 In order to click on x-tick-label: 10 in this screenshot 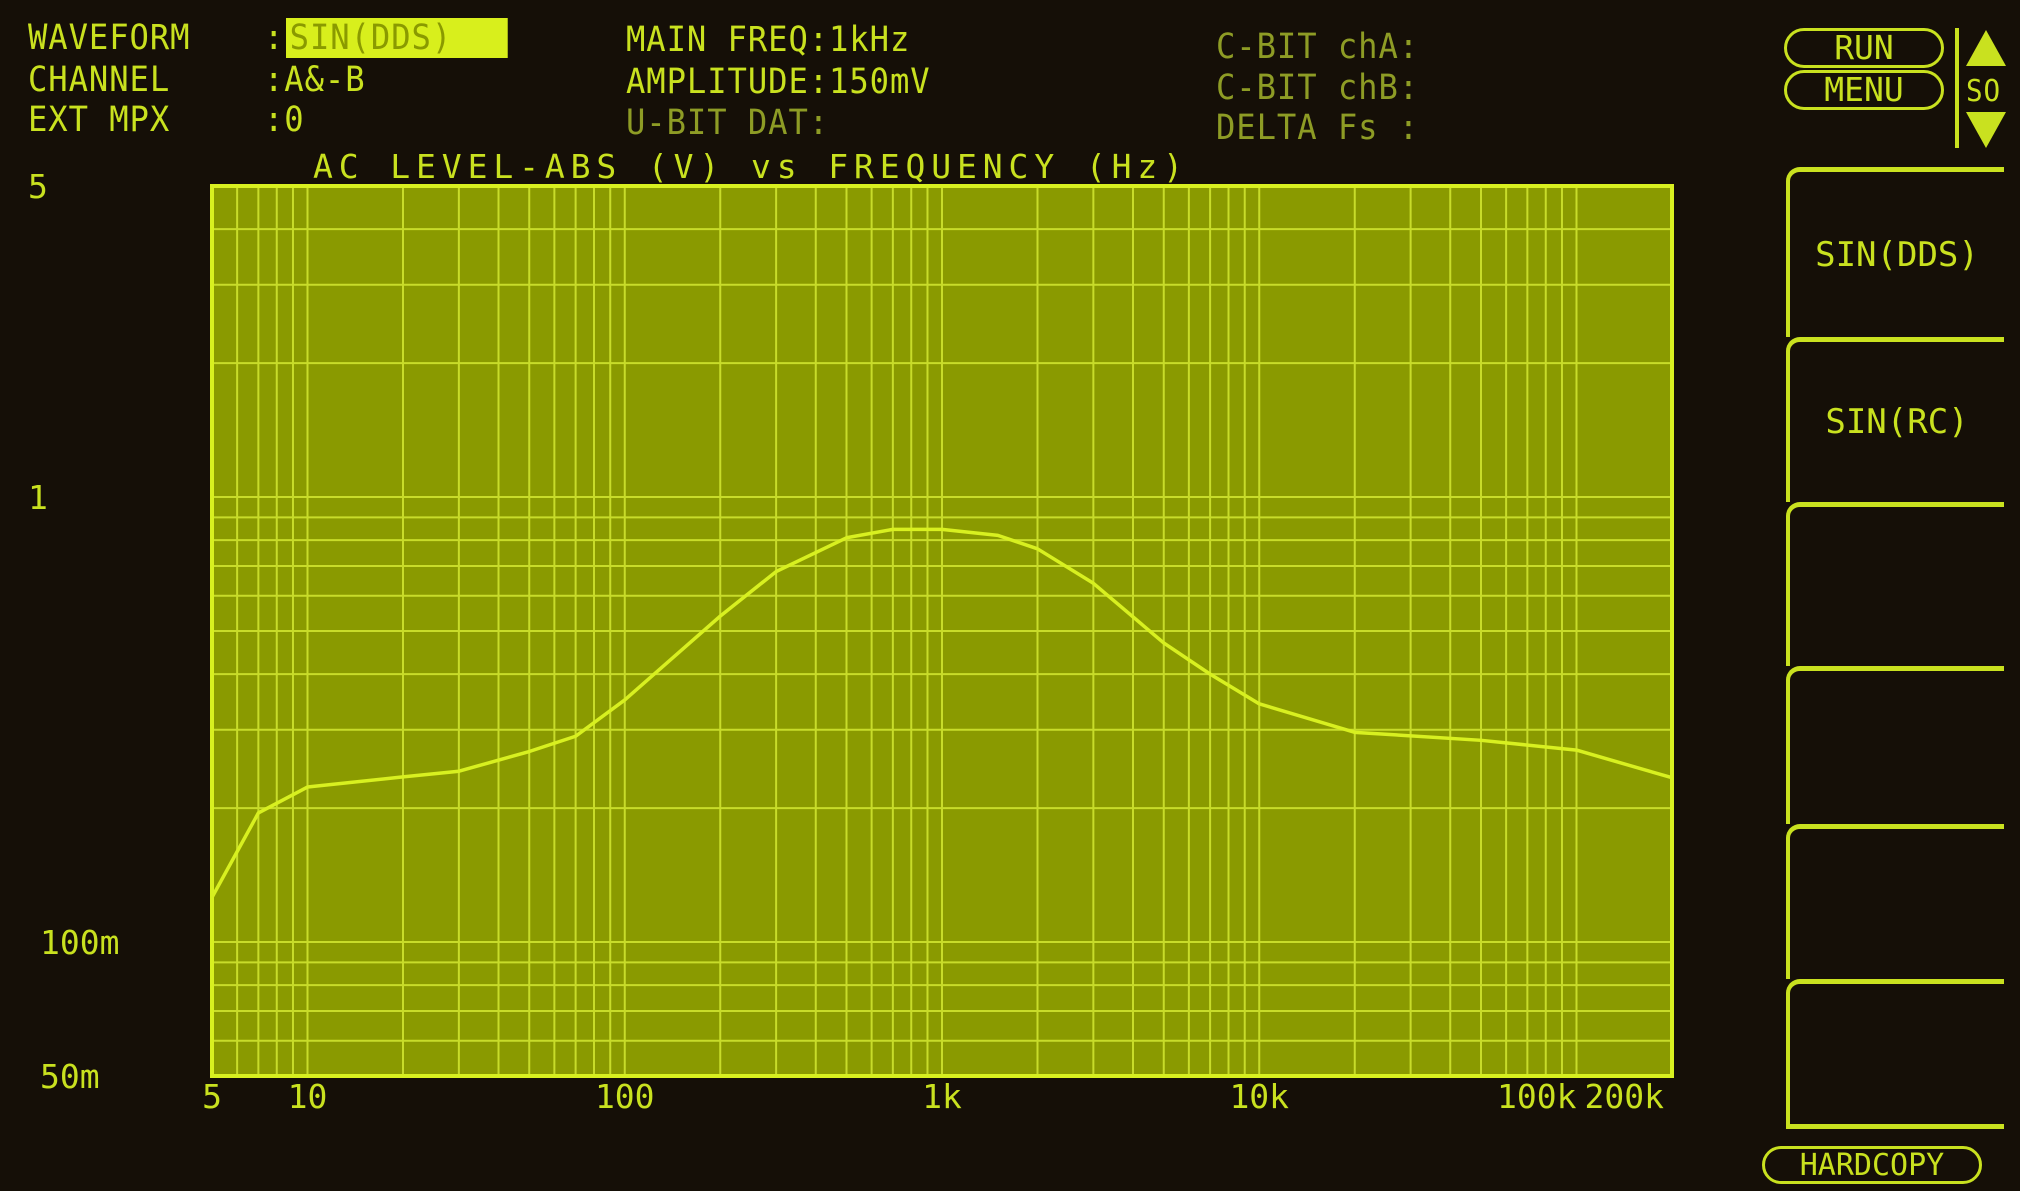, I will do `click(308, 1096)`.